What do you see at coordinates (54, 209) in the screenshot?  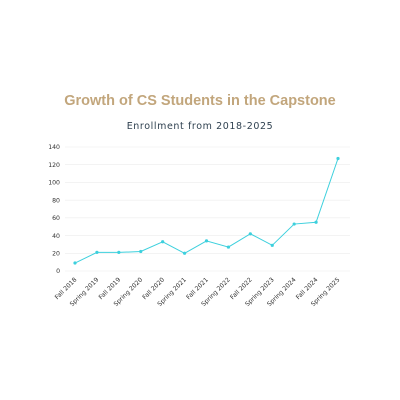 I see `y-axis-ticks: 0 20 40 60 80 100 120 140` at bounding box center [54, 209].